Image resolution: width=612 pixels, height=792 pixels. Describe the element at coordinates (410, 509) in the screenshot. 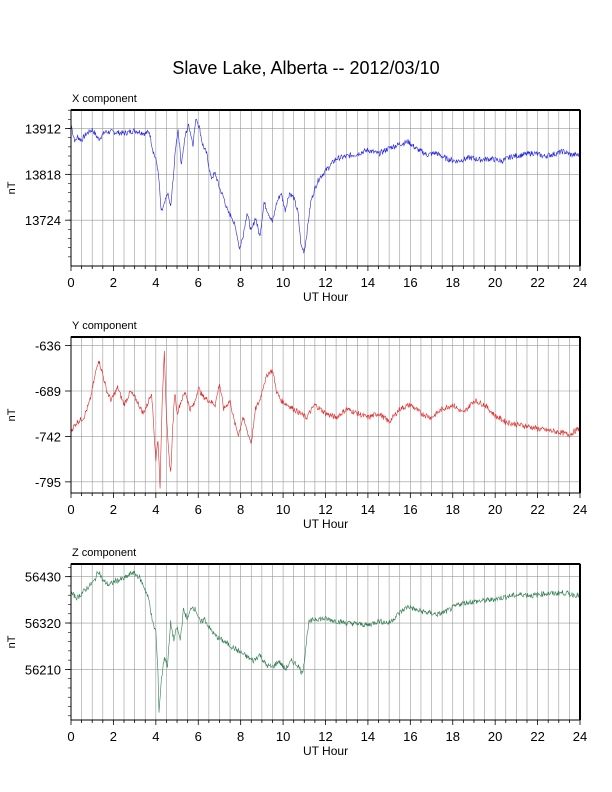

I see `y-xtick-label: 16` at that location.